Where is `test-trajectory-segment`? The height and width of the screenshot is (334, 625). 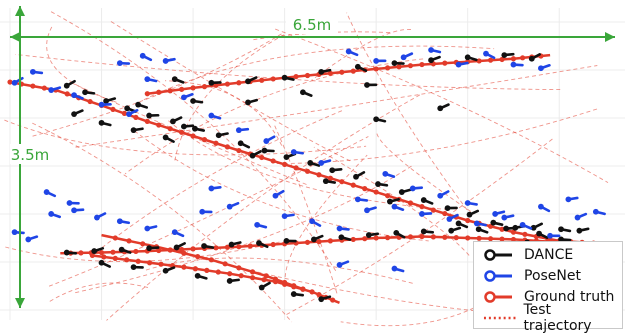
test-trajectory-segment is located at coordinates (435, 136).